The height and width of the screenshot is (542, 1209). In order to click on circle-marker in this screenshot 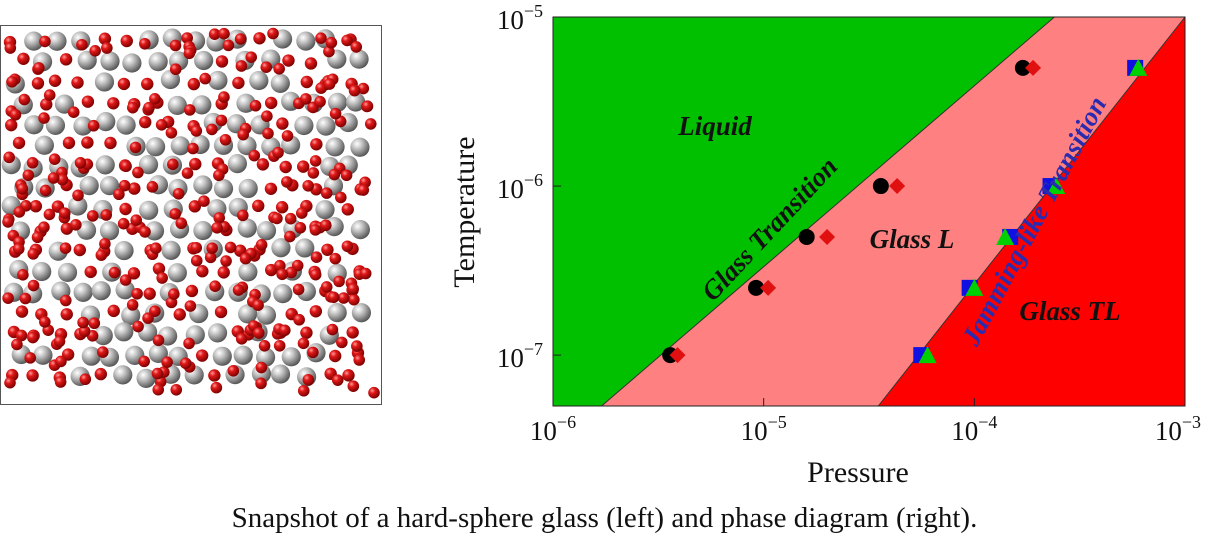, I will do `click(756, 287)`.